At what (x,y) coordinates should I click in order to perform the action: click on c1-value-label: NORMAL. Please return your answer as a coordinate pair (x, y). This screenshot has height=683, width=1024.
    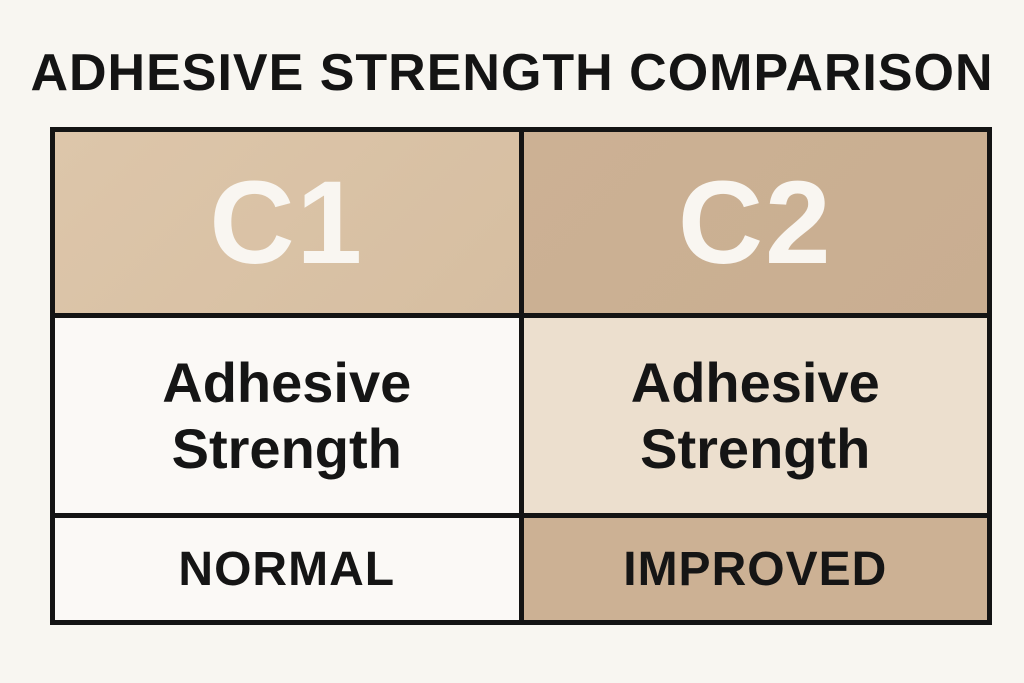
    Looking at the image, I should click on (287, 569).